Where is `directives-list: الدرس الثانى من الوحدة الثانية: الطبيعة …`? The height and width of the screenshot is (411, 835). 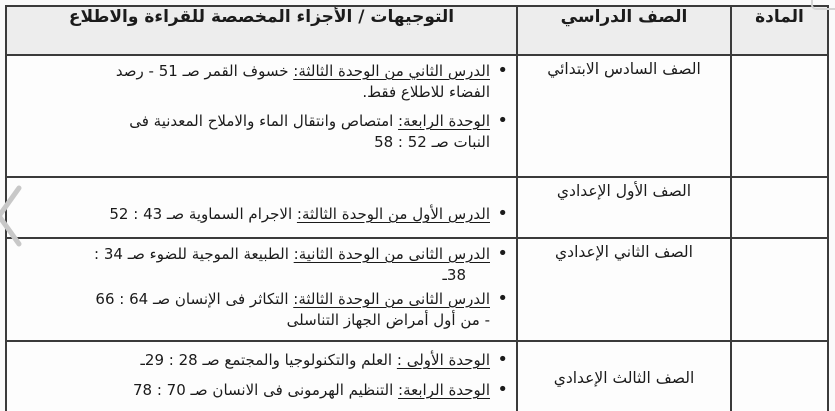
directives-list: الدرس الثانى من الوحدة الثانية: الطبيعة … is located at coordinates (265, 287).